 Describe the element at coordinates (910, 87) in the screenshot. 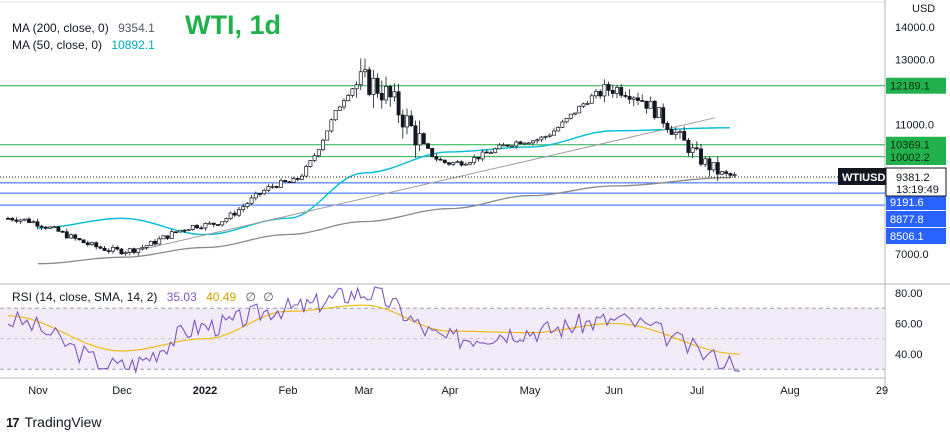

I see `level-badge-label: 12189.1` at that location.